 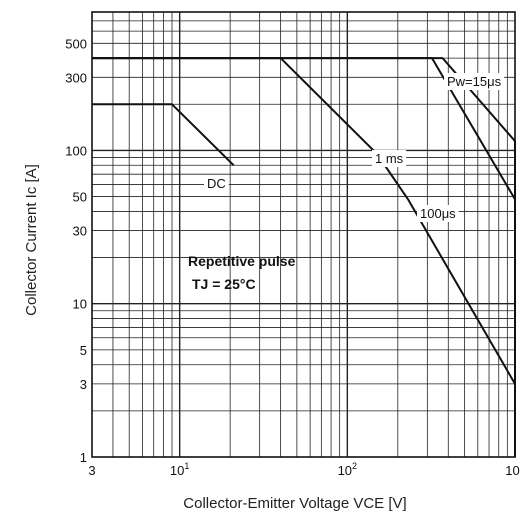 I want to click on y-tick-label: 5, so click(x=83, y=350).